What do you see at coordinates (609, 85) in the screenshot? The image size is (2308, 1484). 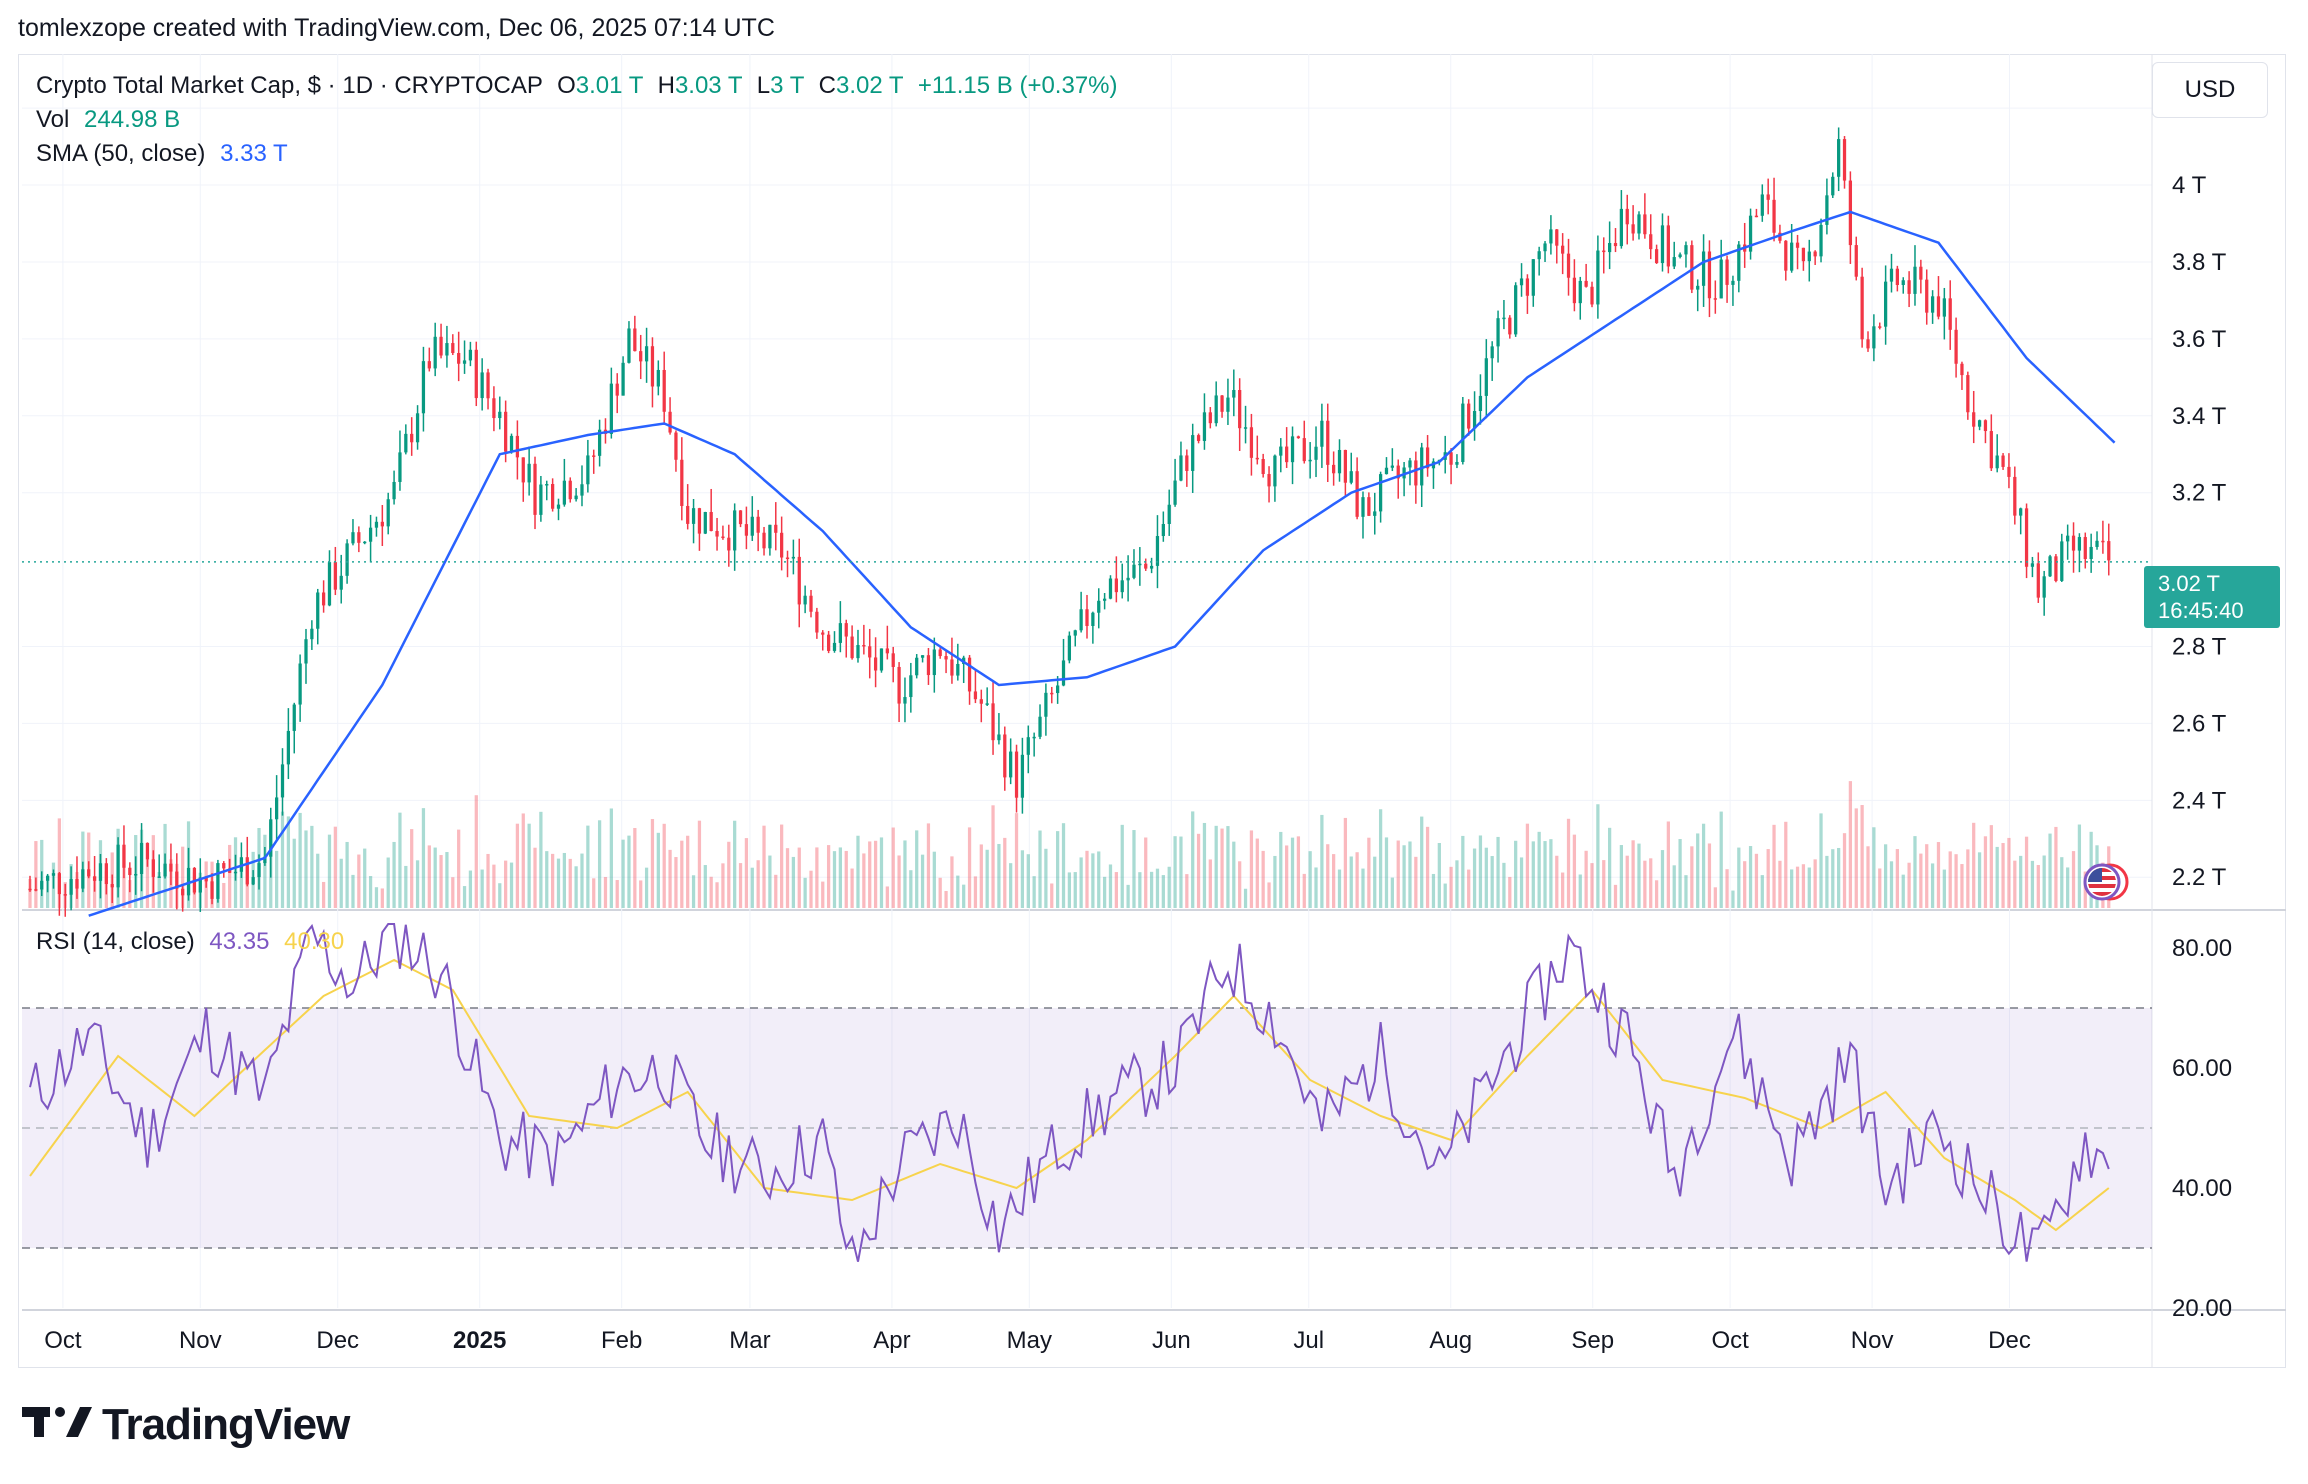 I see `open-value: 3.01 T` at bounding box center [609, 85].